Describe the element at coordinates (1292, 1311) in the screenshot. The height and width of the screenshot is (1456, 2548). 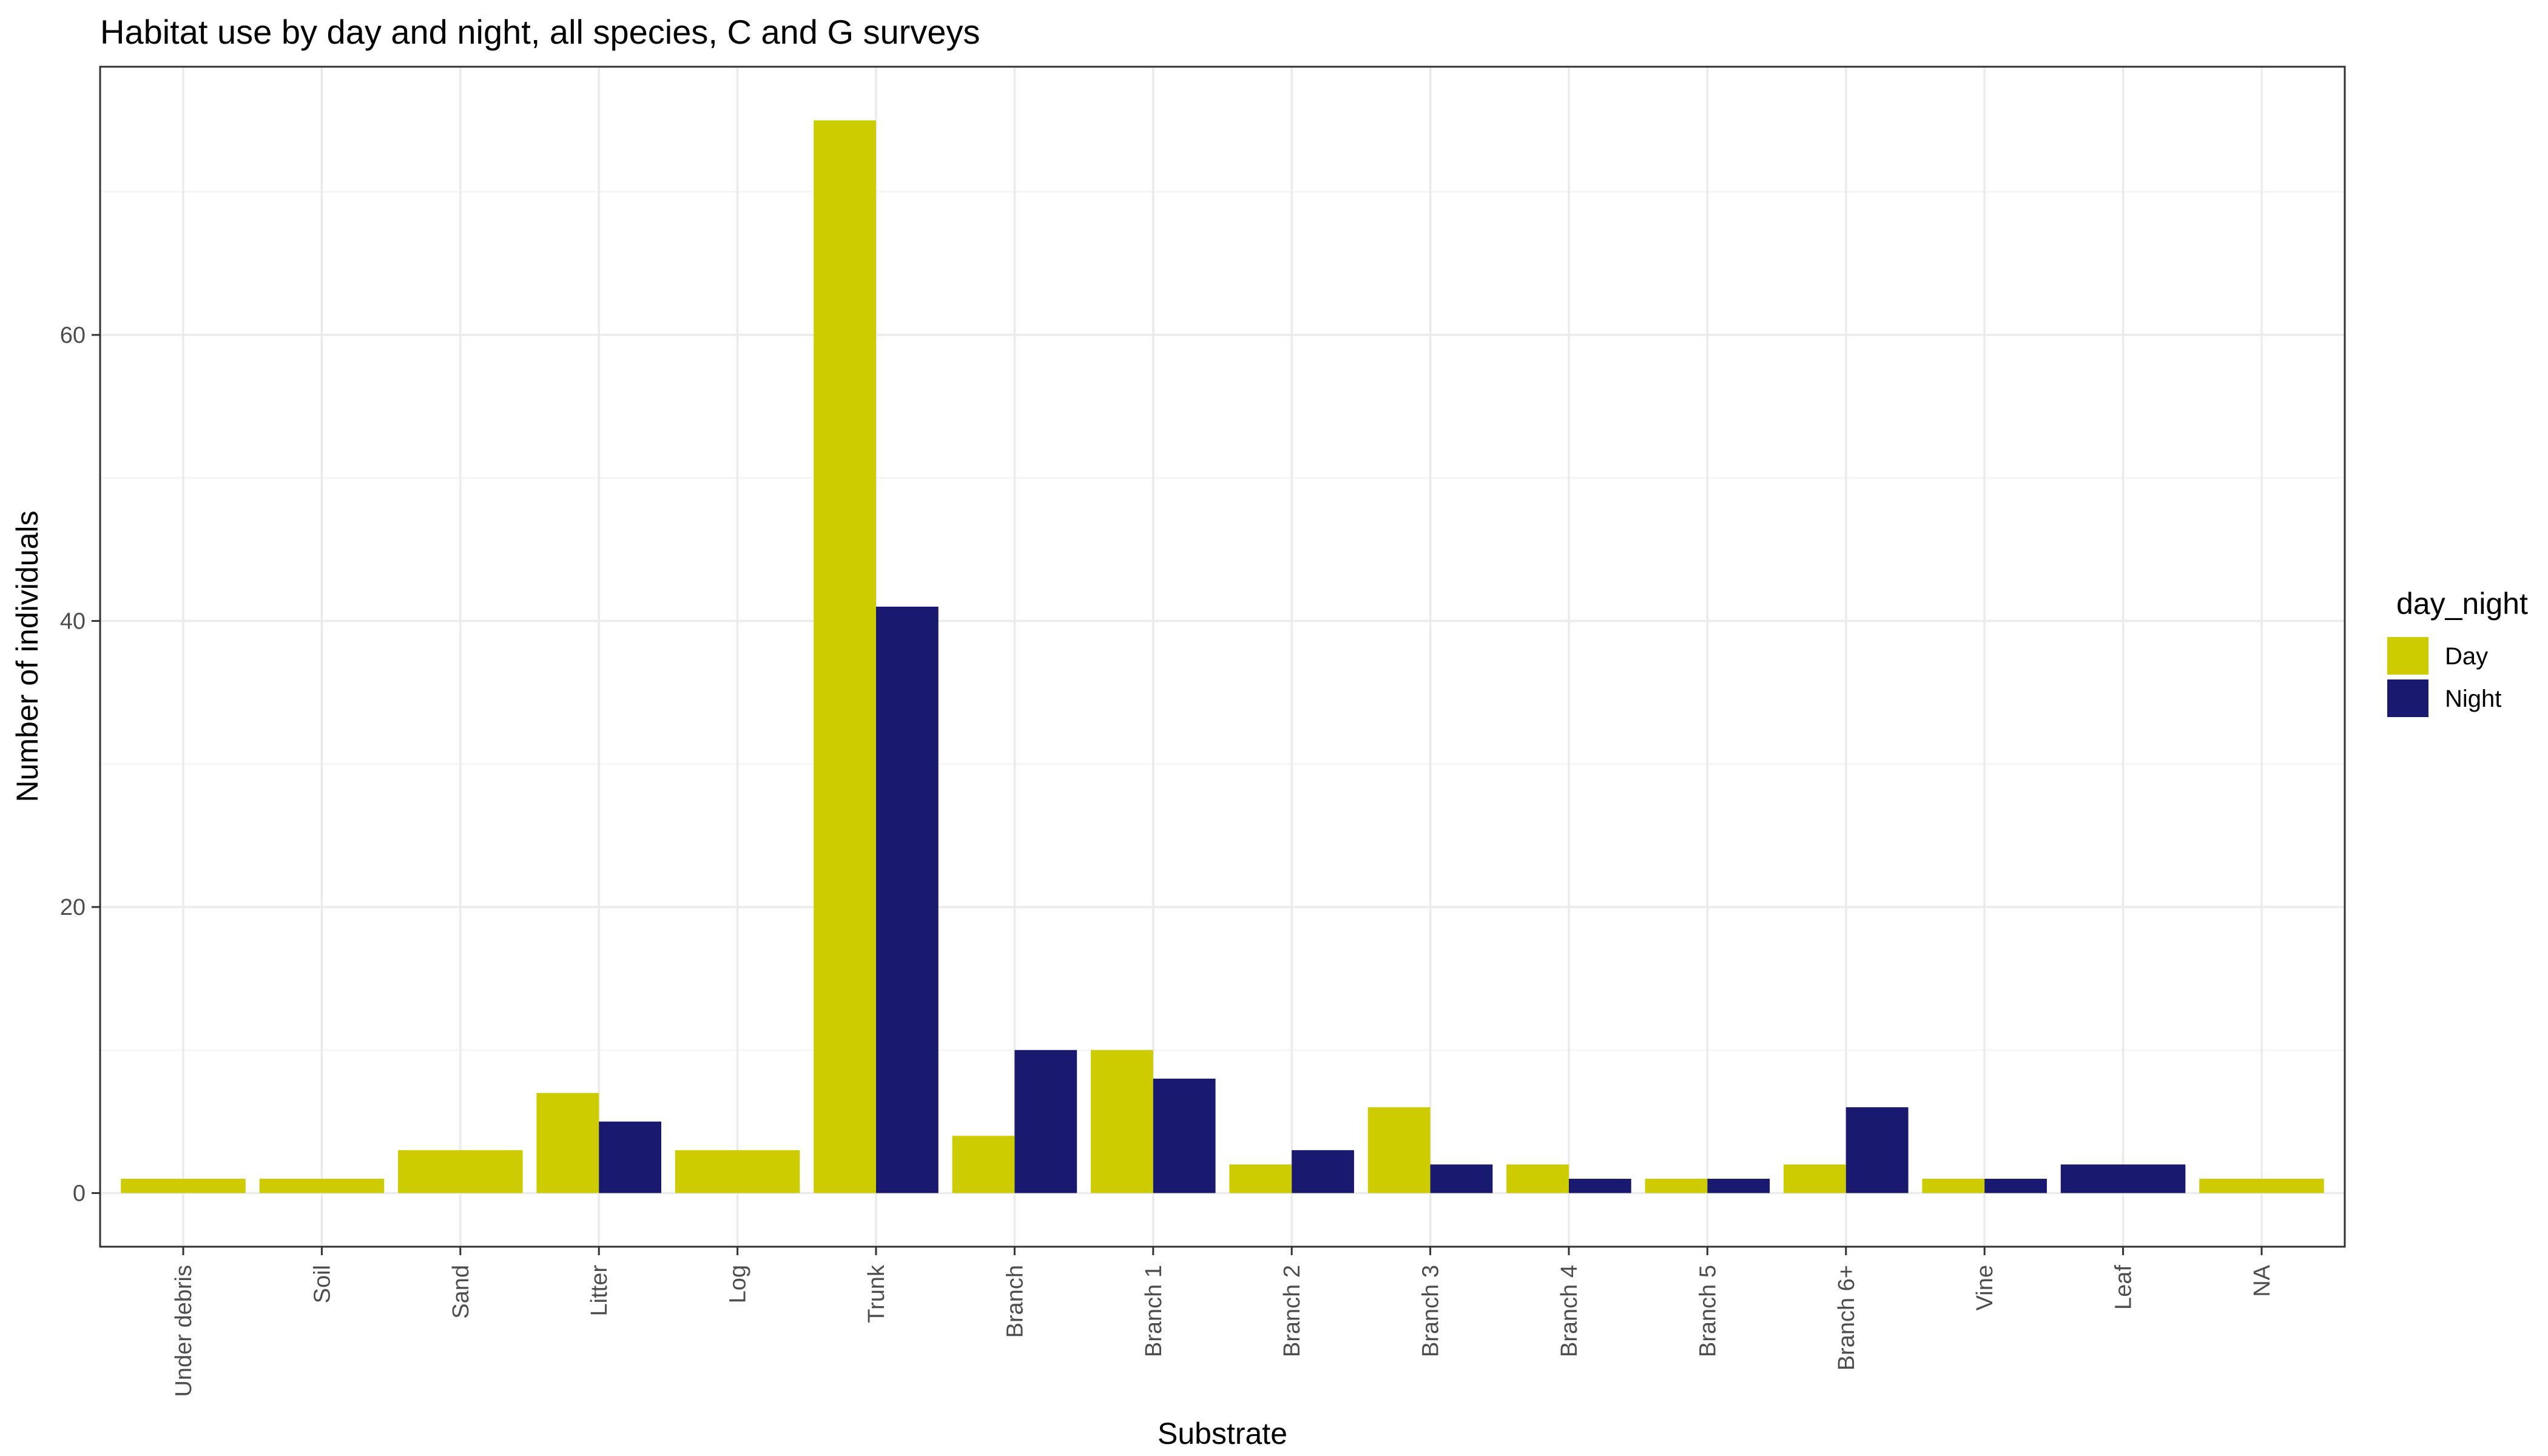
I see `x-tick-label: Branch 2` at that location.